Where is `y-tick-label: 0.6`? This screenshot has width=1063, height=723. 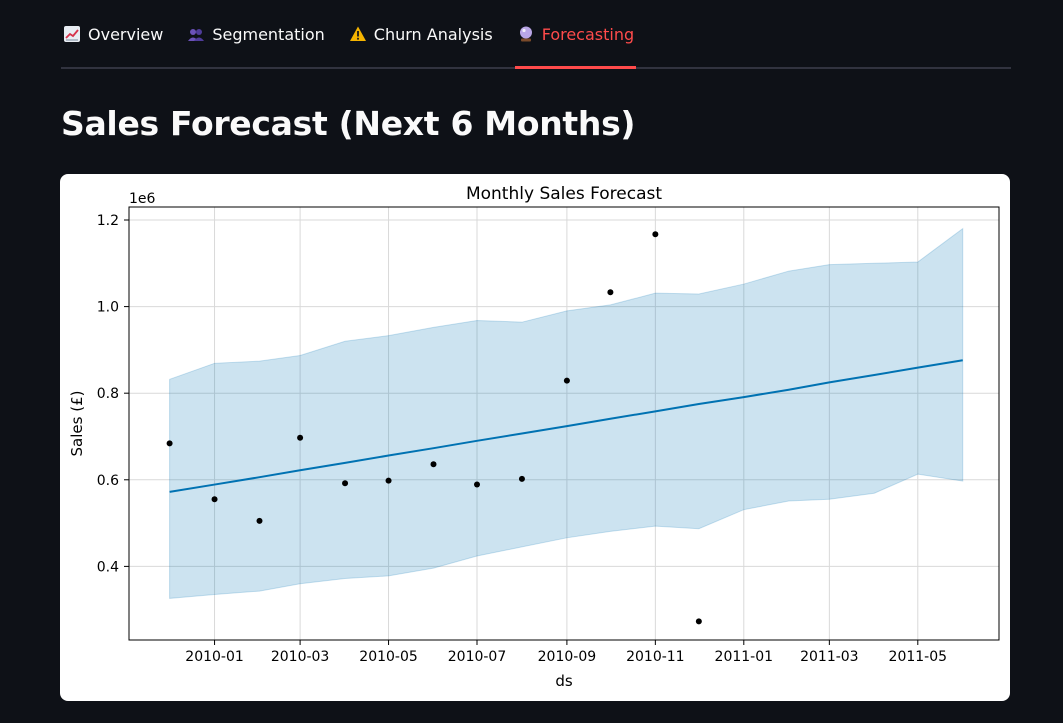 y-tick-label: 0.6 is located at coordinates (108, 481).